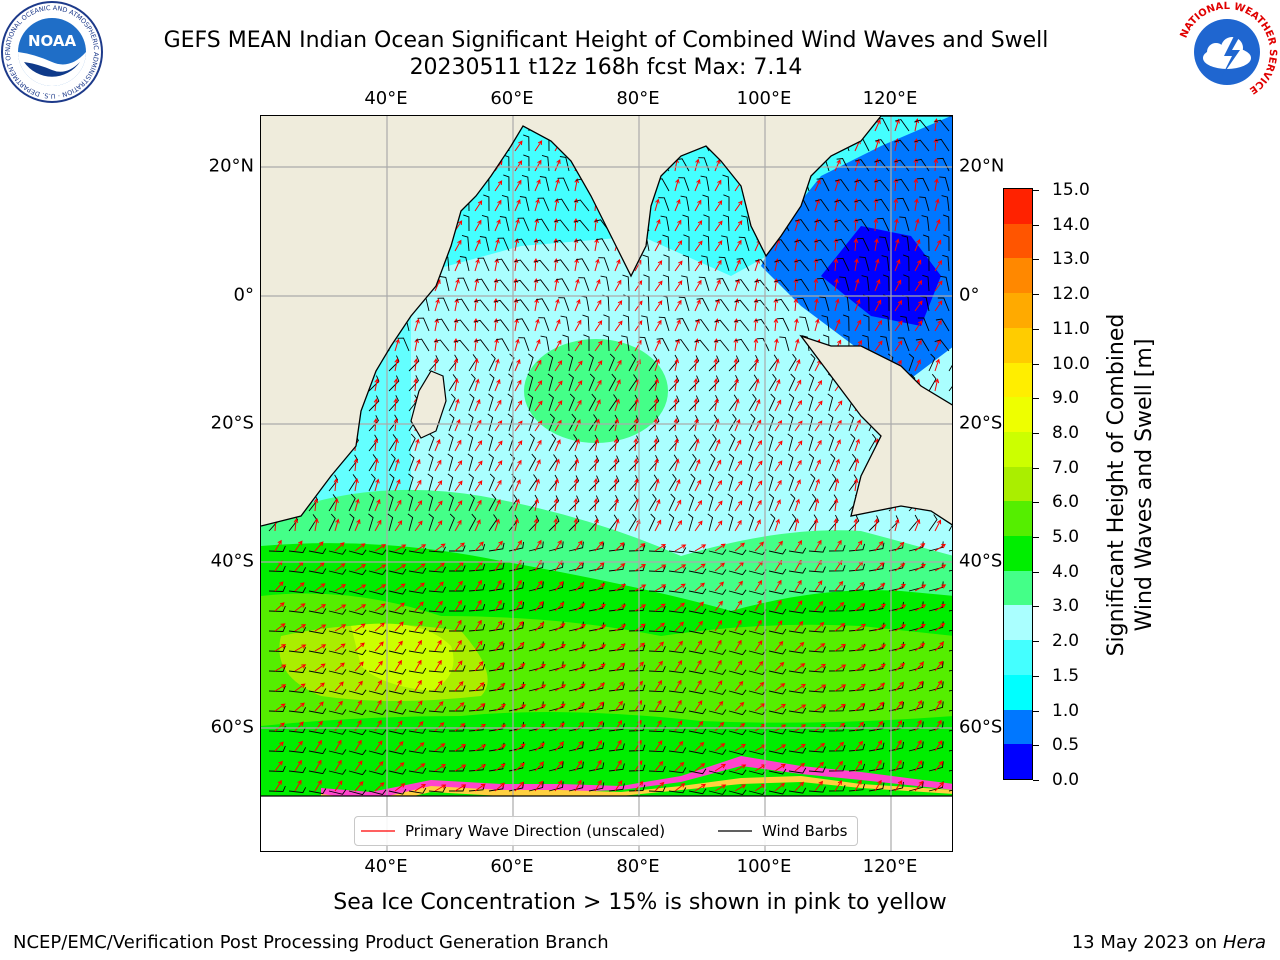 Image resolution: width=1280 pixels, height=960 pixels. Describe the element at coordinates (1066, 467) in the screenshot. I see `colorbar-tick-label: 7.0` at that location.